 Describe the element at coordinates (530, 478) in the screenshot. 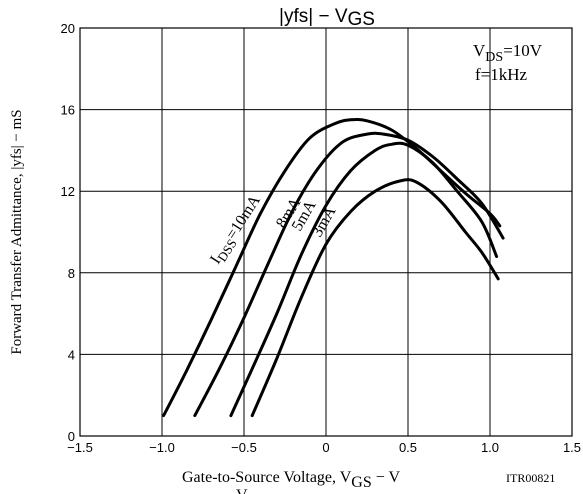

I see `figure-code: ITR00821` at that location.